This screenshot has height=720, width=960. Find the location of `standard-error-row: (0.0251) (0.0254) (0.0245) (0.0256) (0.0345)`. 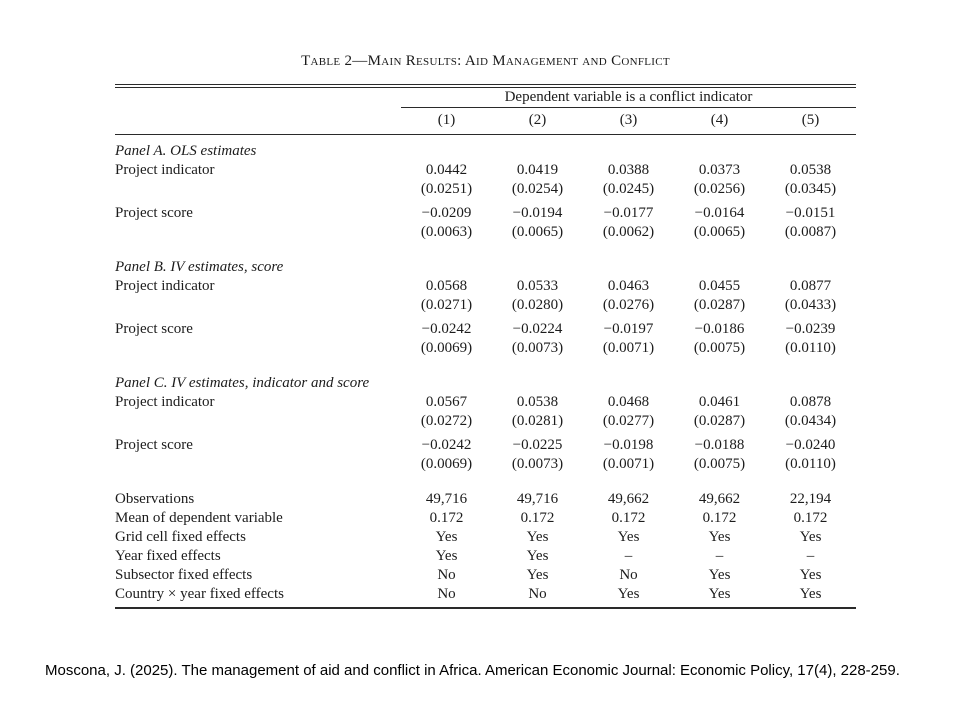

standard-error-row: (0.0251) (0.0254) (0.0245) (0.0256) (0.0345) is located at coordinates (485, 189).